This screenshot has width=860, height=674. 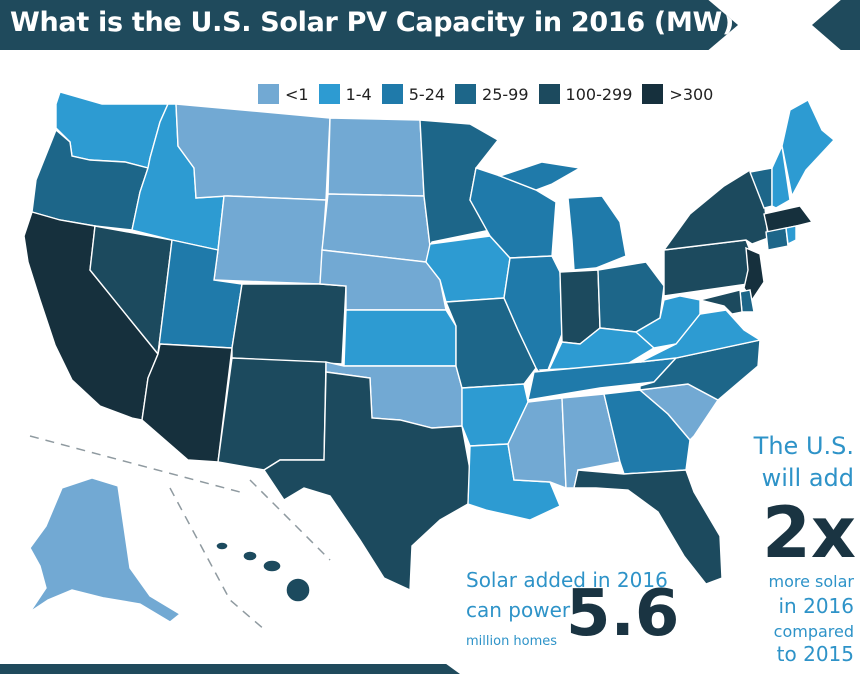 I want to click on state-nm, so click(x=272, y=414).